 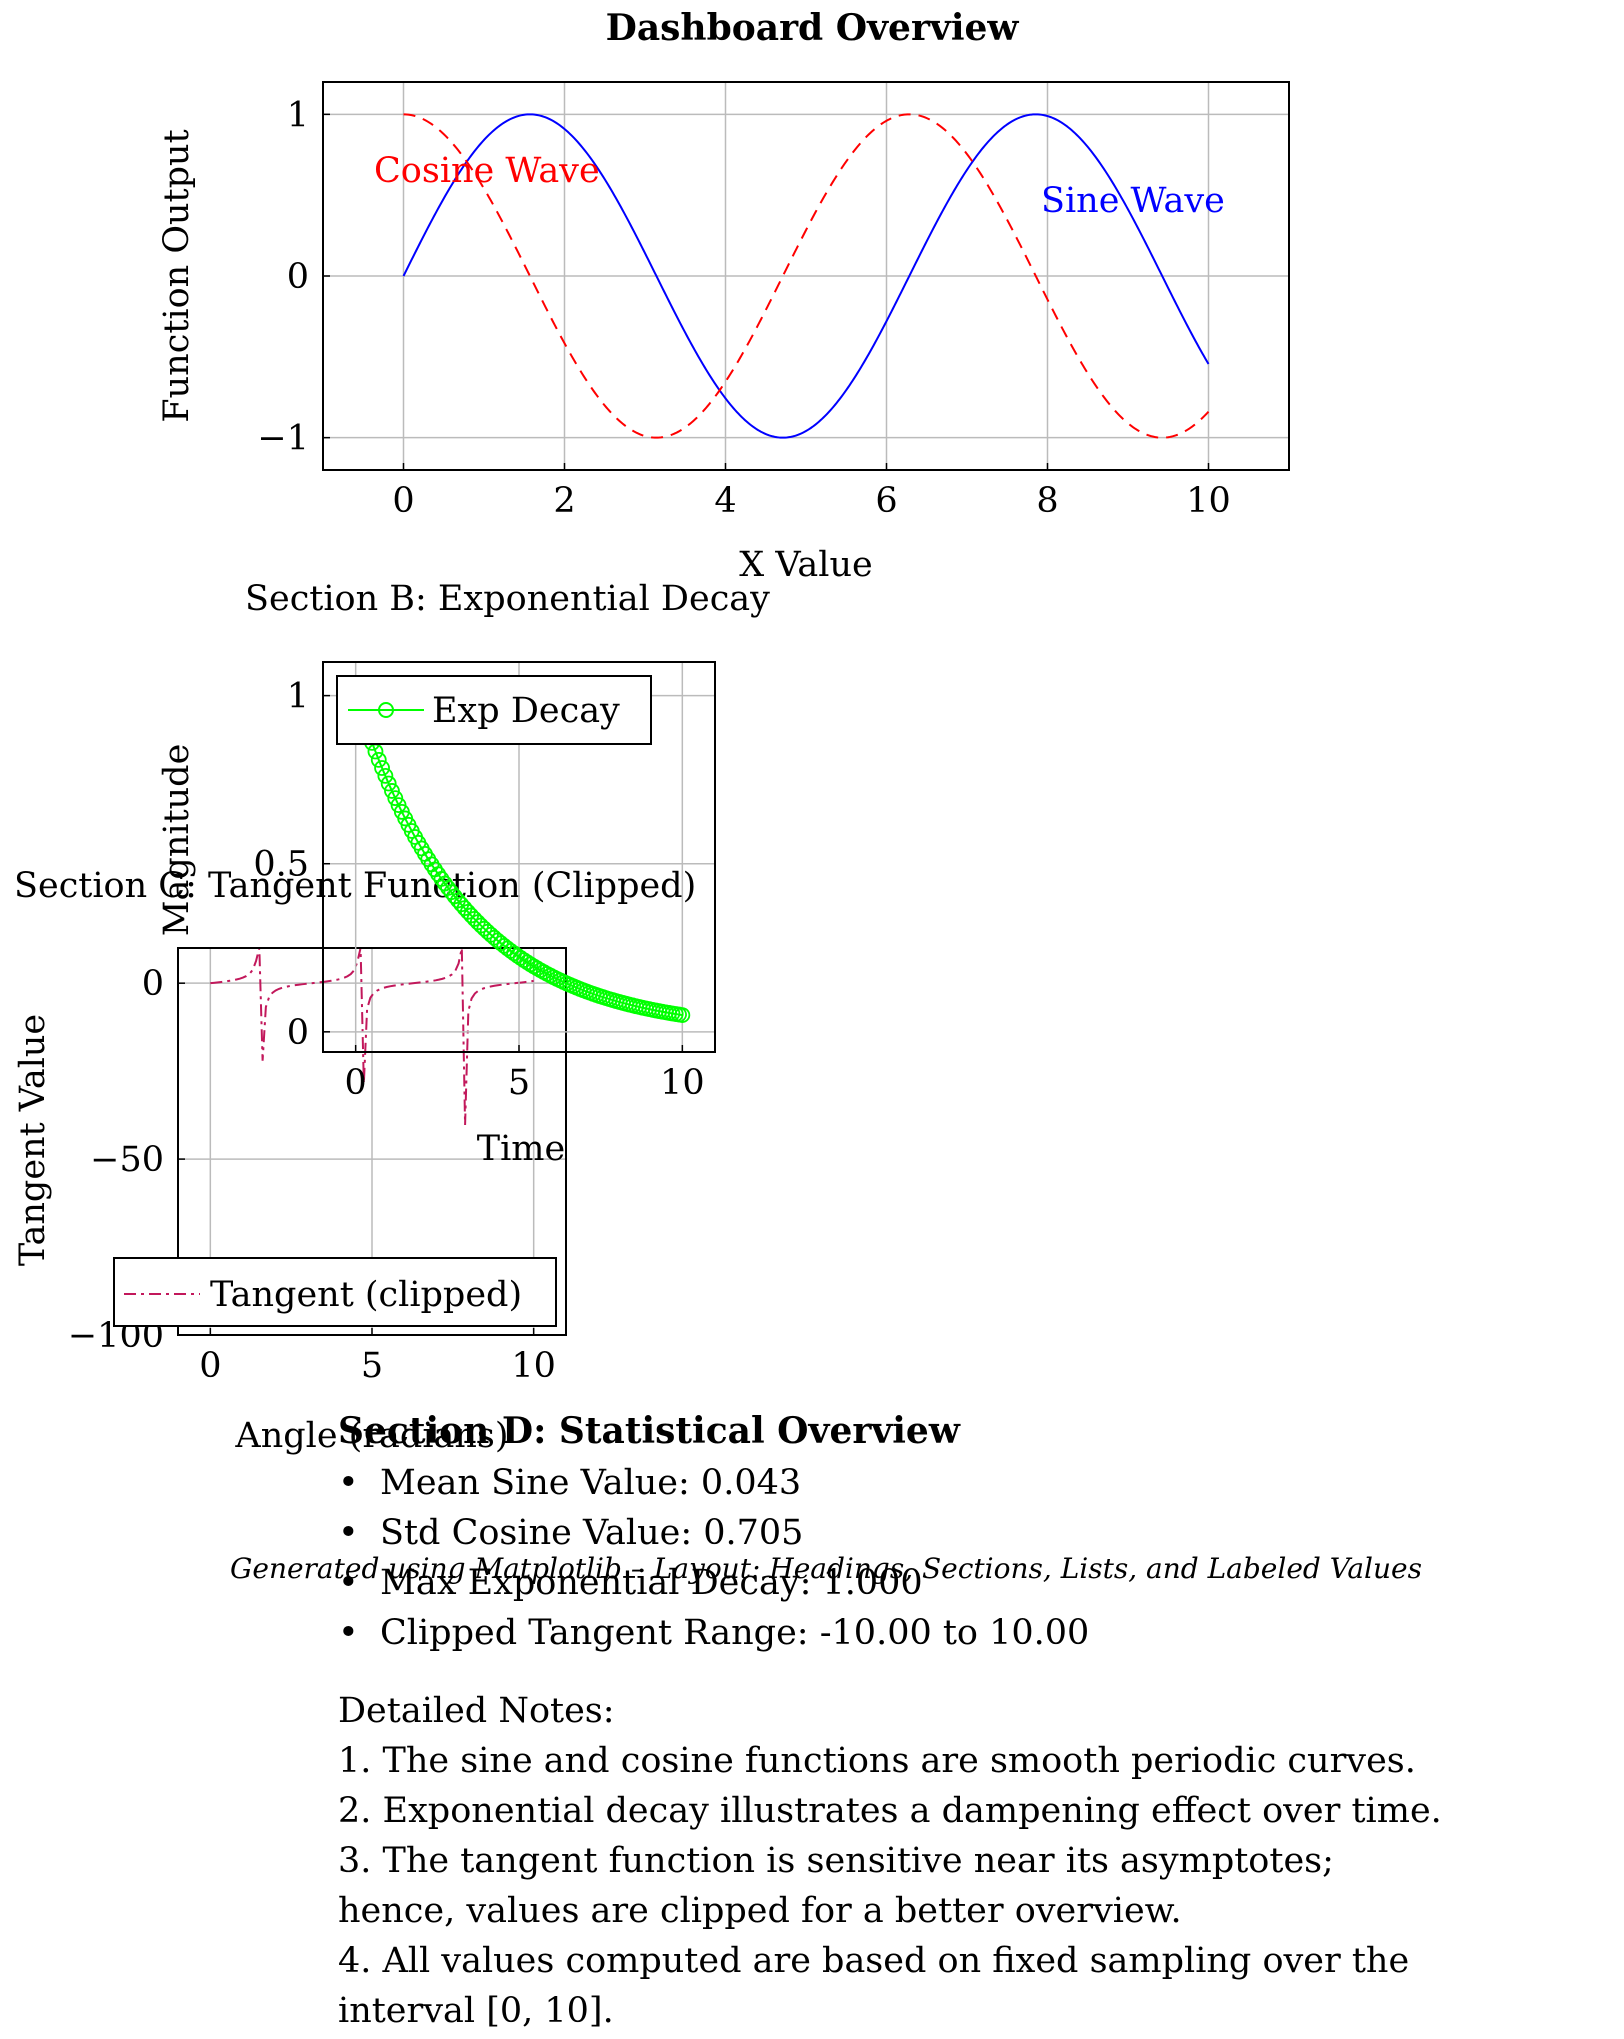 I want to click on chart-b-legend-marker, so click(x=386, y=710).